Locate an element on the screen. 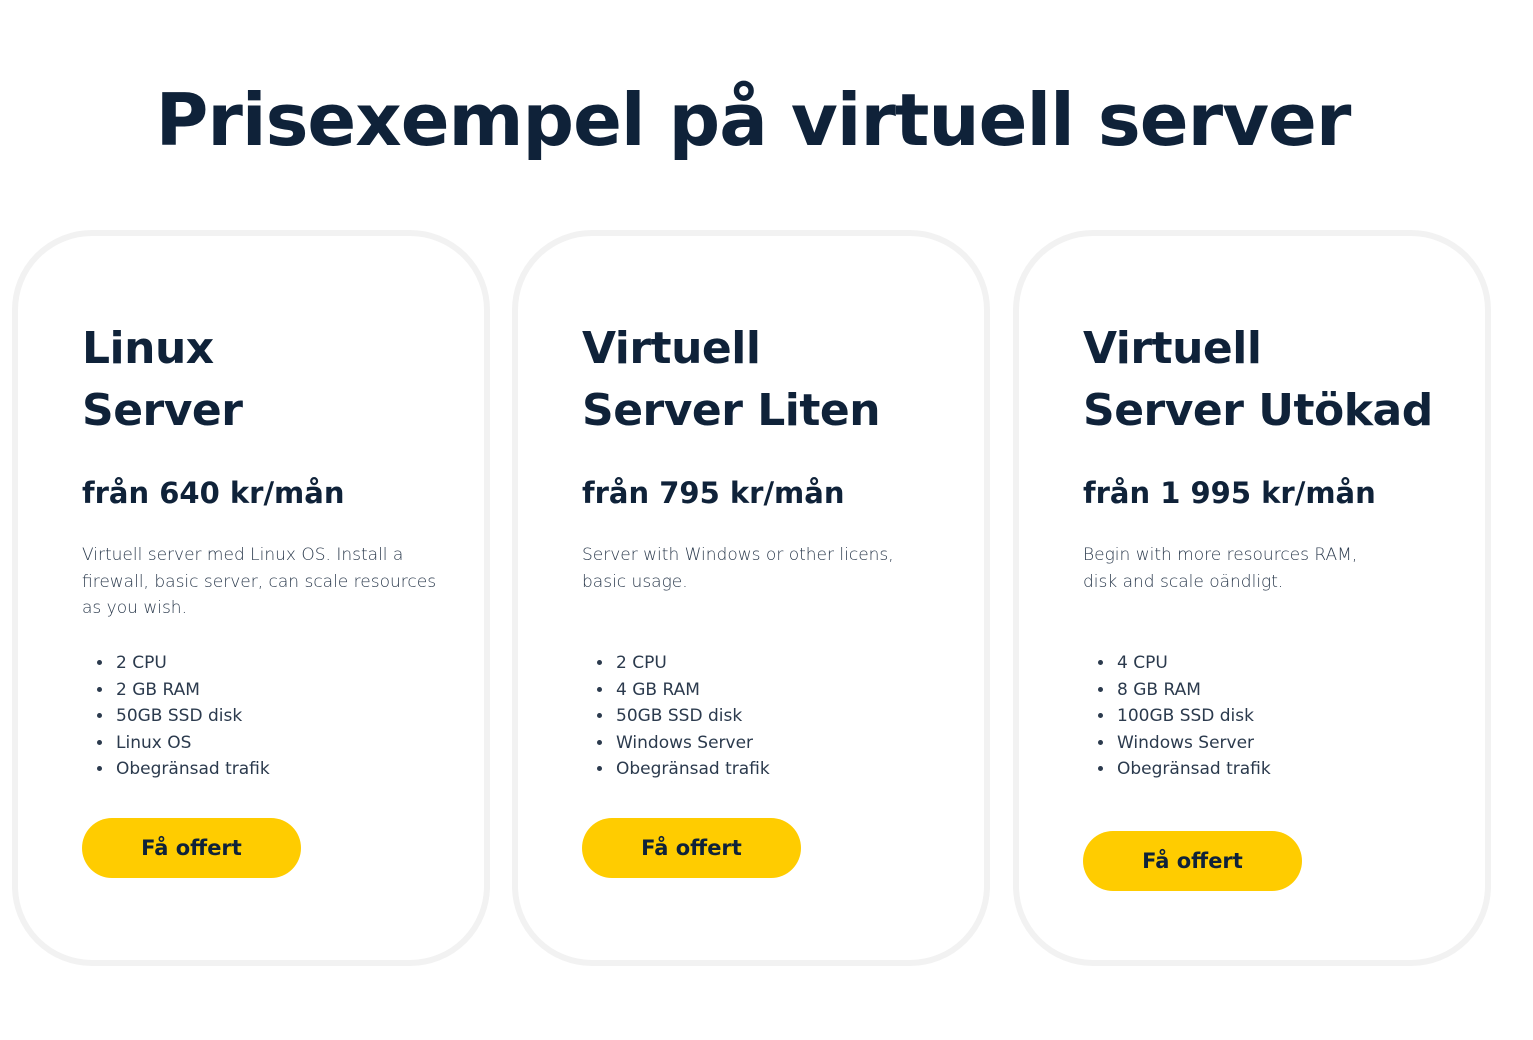 The width and height of the screenshot is (1533, 1040). card-price: från 1 995 kr/mån is located at coordinates (1229, 493).